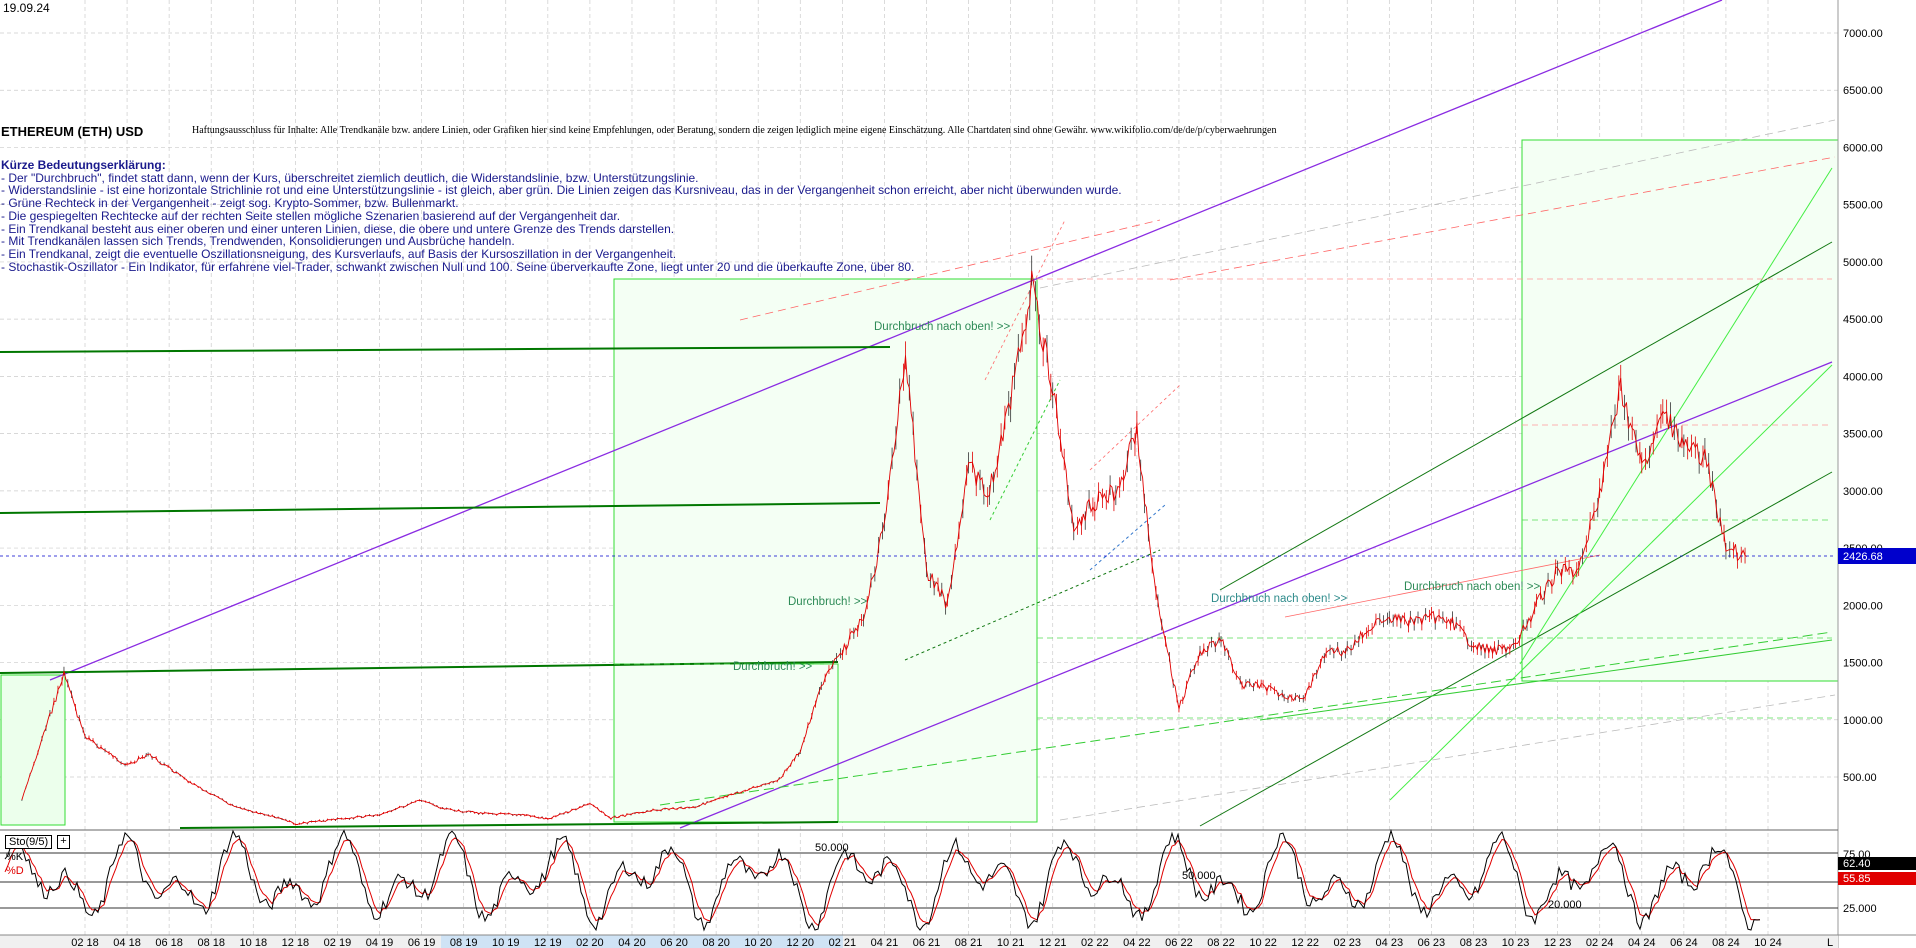  What do you see at coordinates (1684, 942) in the screenshot?
I see `x-tick-label: 06 24` at bounding box center [1684, 942].